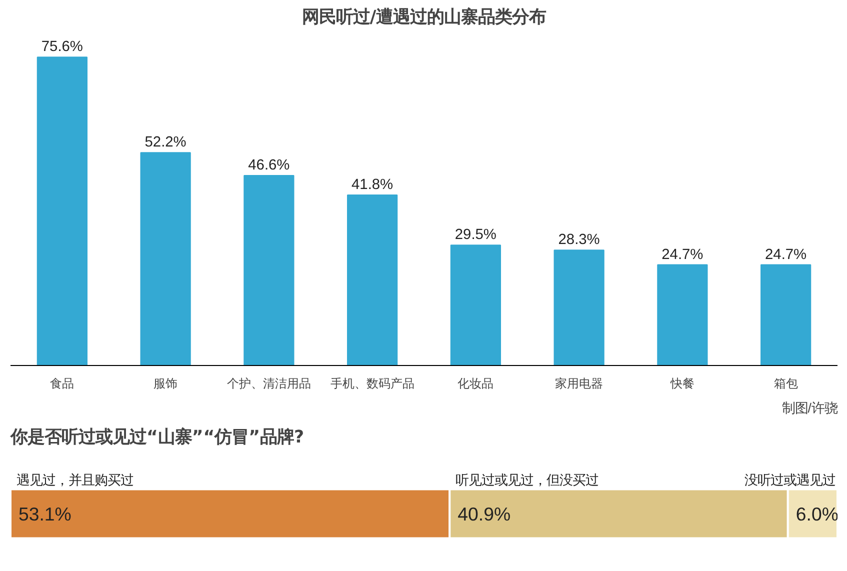 This screenshot has height=571, width=847. What do you see at coordinates (810, 408) in the screenshot?
I see `text: 制图/许骁` at bounding box center [810, 408].